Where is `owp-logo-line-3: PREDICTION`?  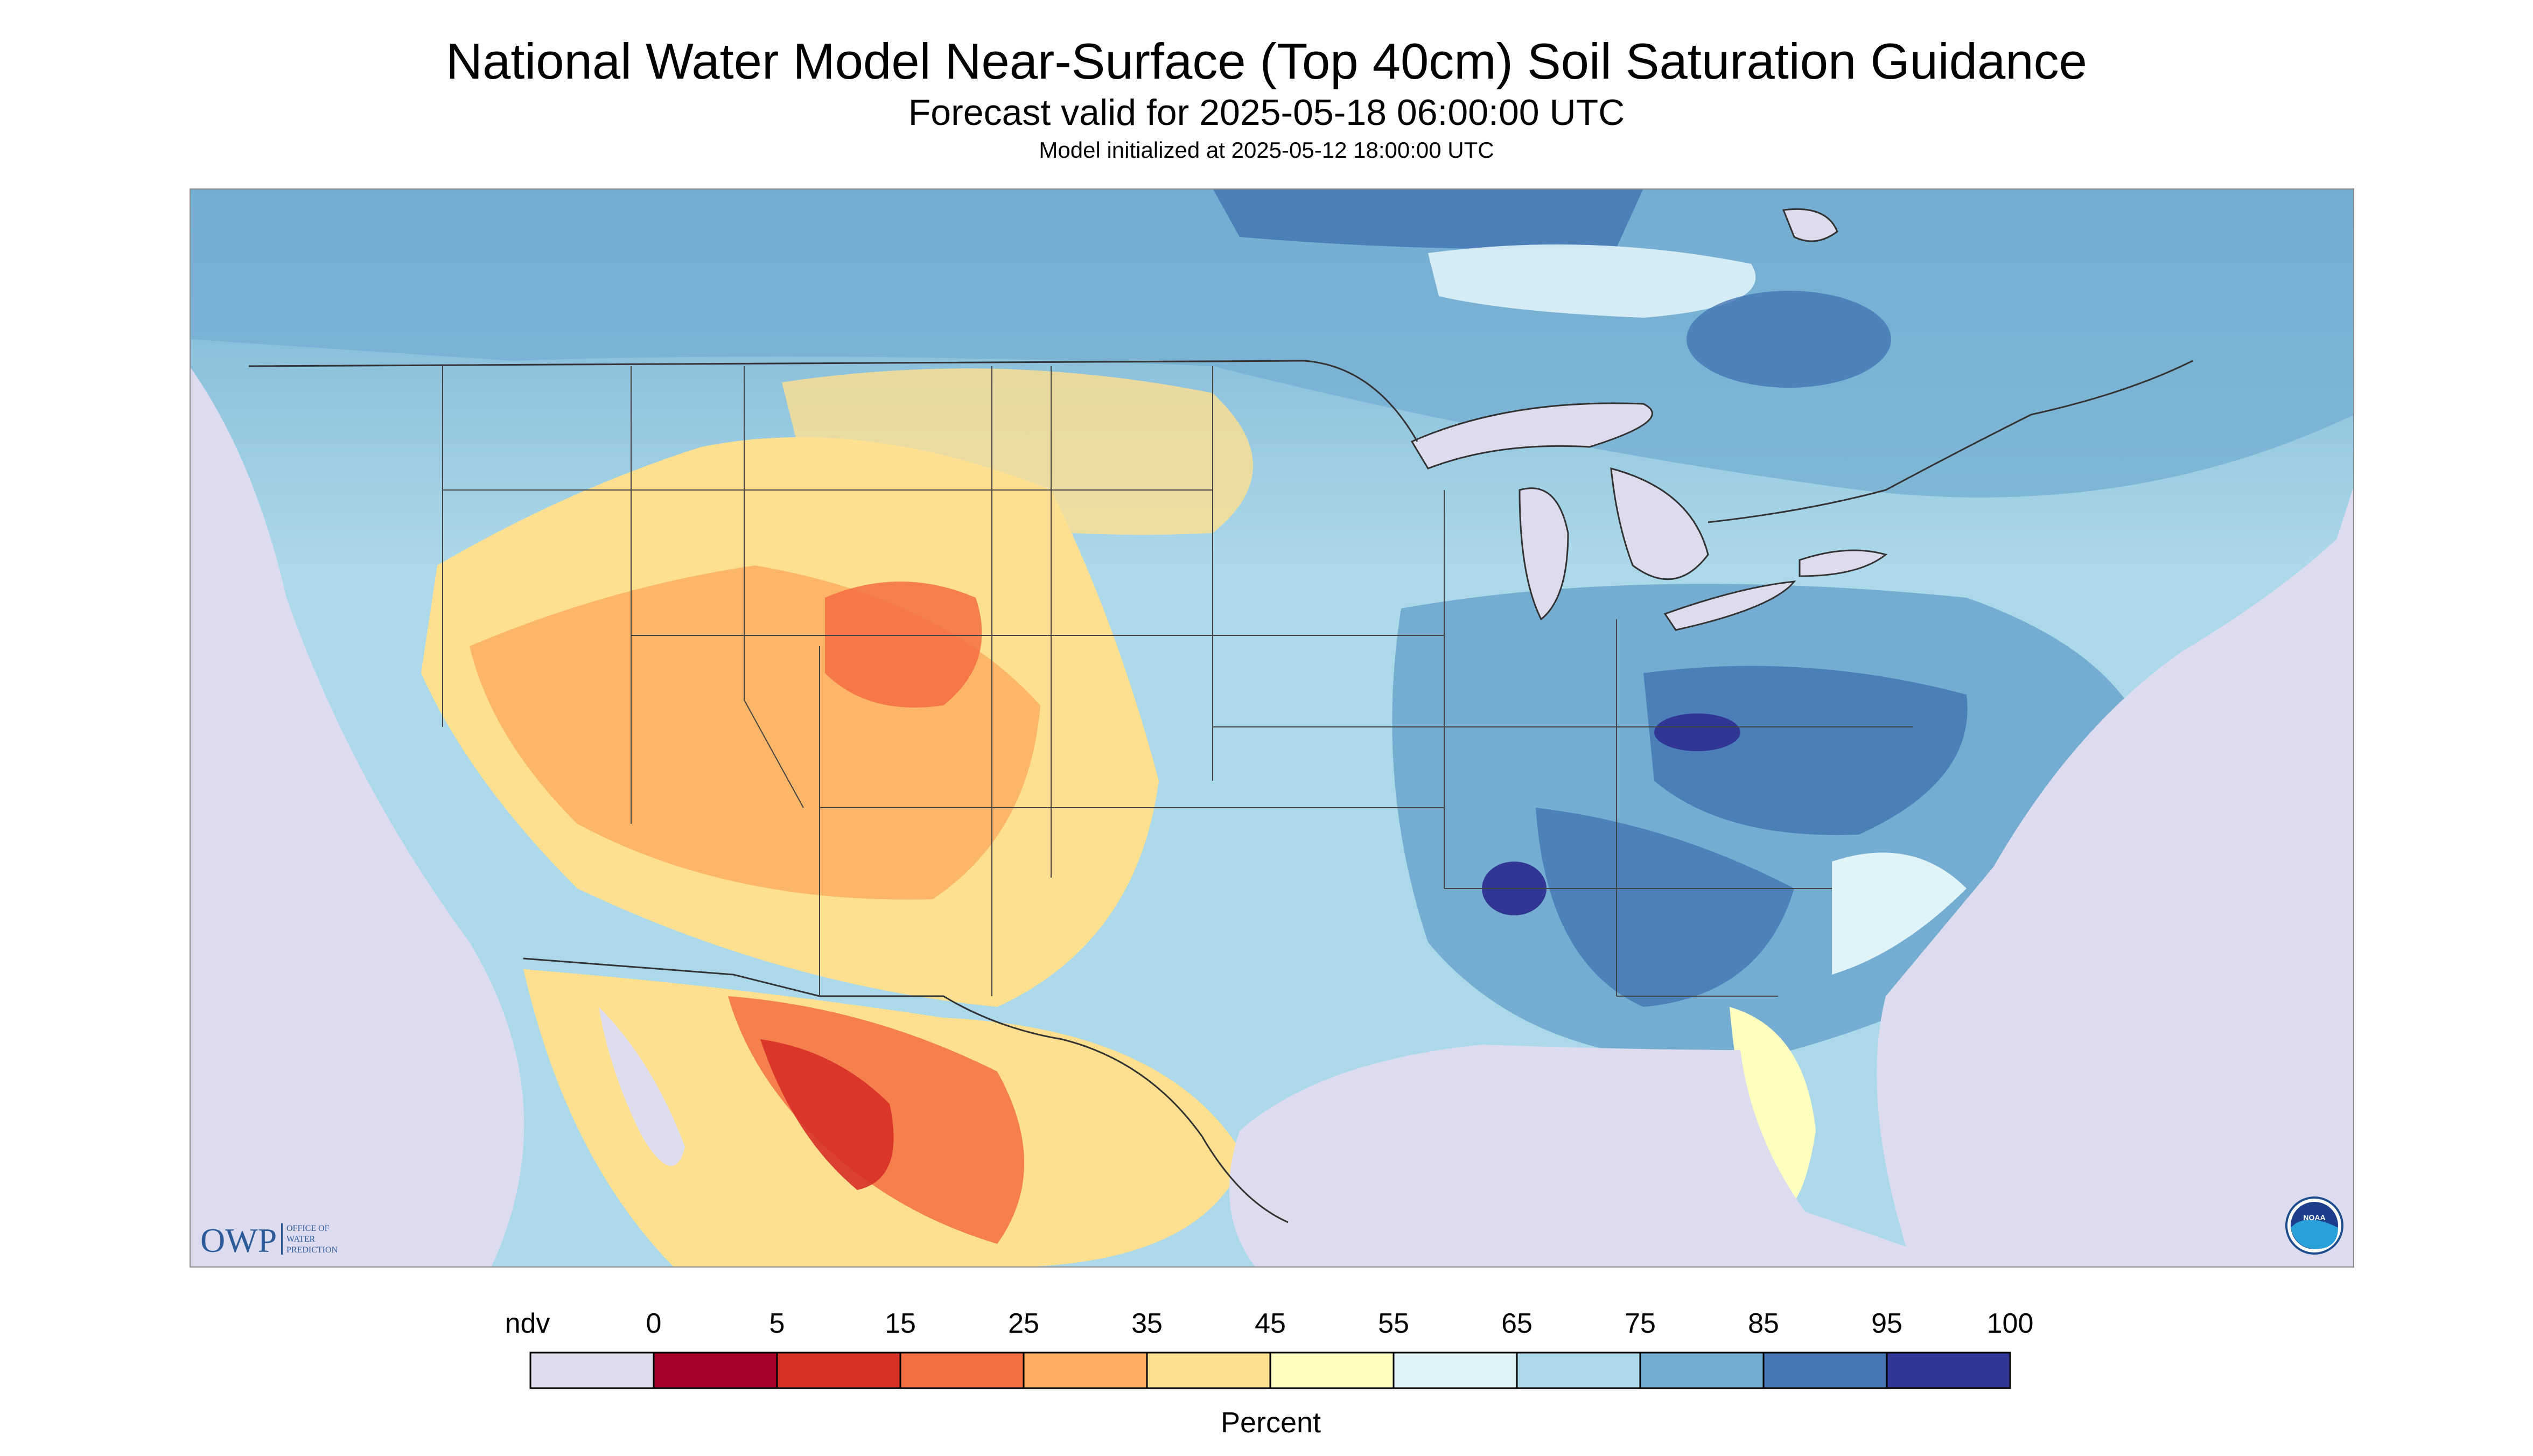
owp-logo-line-3: PREDICTION is located at coordinates (312, 1250).